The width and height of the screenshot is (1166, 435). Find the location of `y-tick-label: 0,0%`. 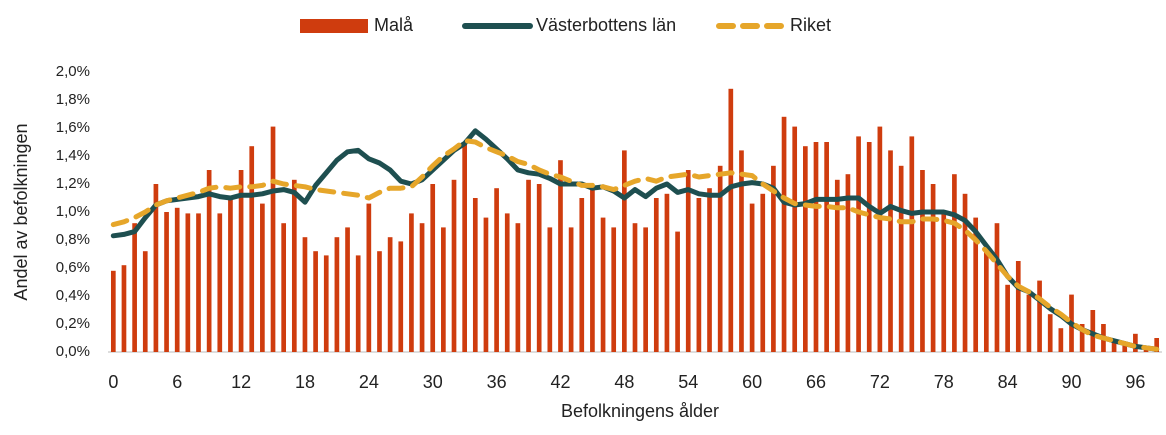

y-tick-label: 0,0% is located at coordinates (73, 351).